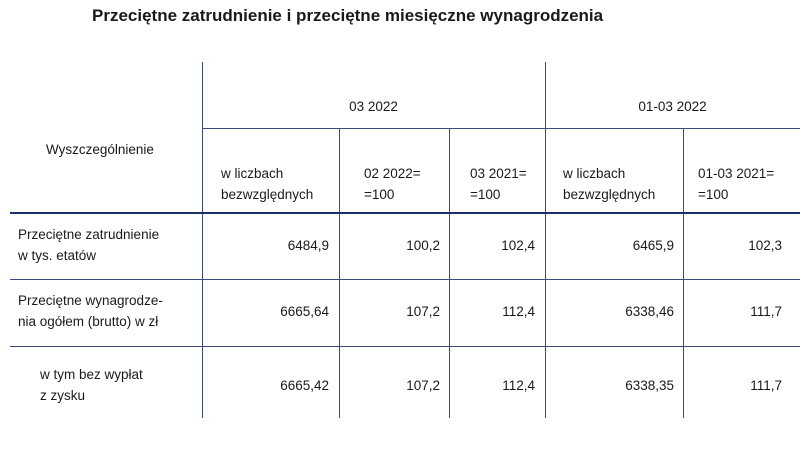 This screenshot has width=800, height=464. I want to click on col-header-4: w liczbach bezwzględnych, so click(609, 184).